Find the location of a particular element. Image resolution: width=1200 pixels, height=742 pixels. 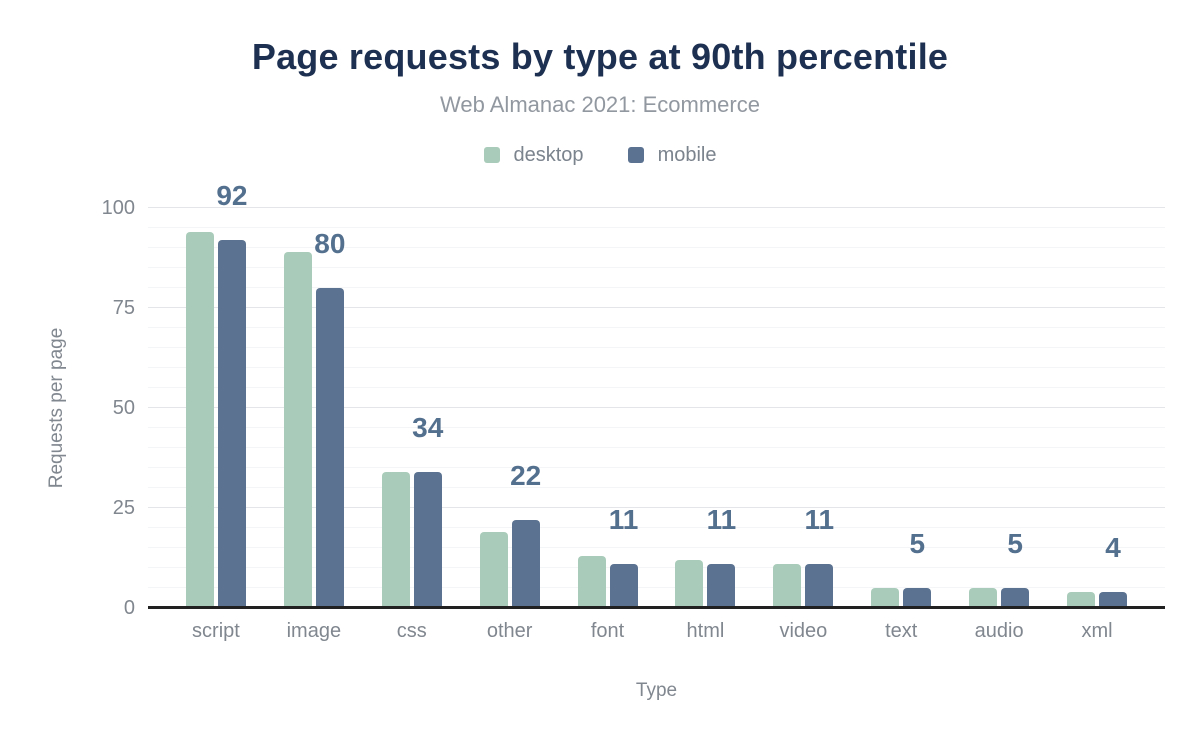

bar-value-label-audio: 5 is located at coordinates (1015, 543).